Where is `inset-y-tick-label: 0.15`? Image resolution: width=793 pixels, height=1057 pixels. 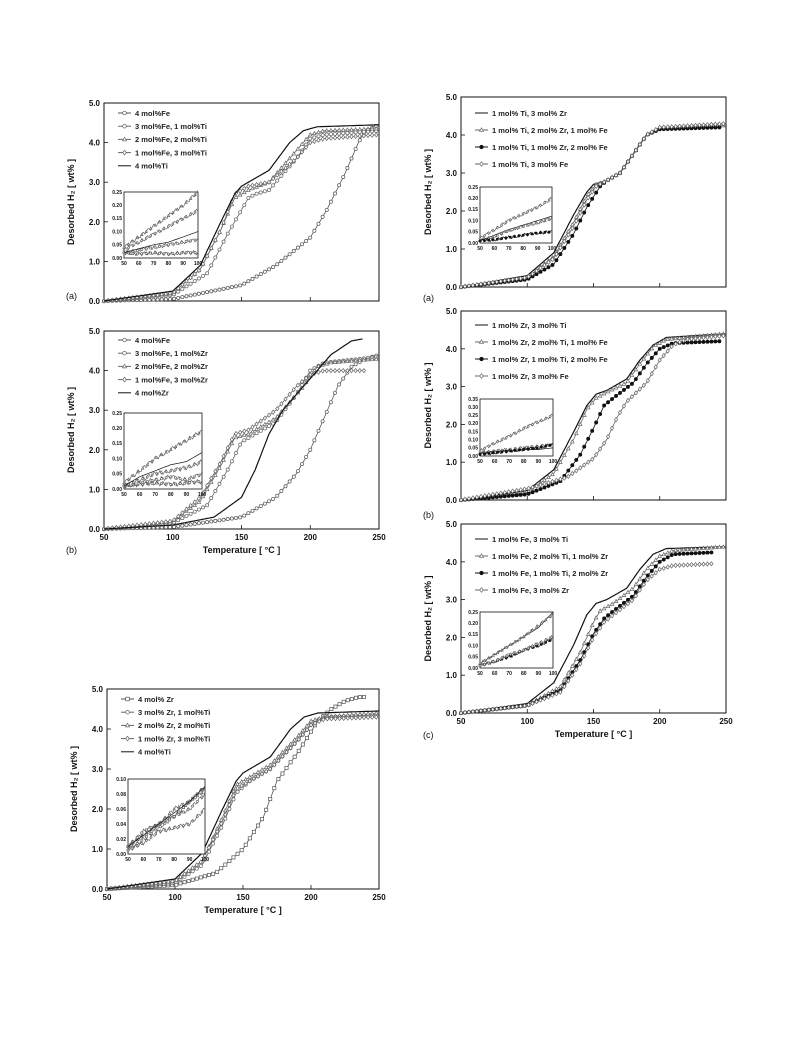
inset-y-tick-label: 0.15 is located at coordinates (473, 432).